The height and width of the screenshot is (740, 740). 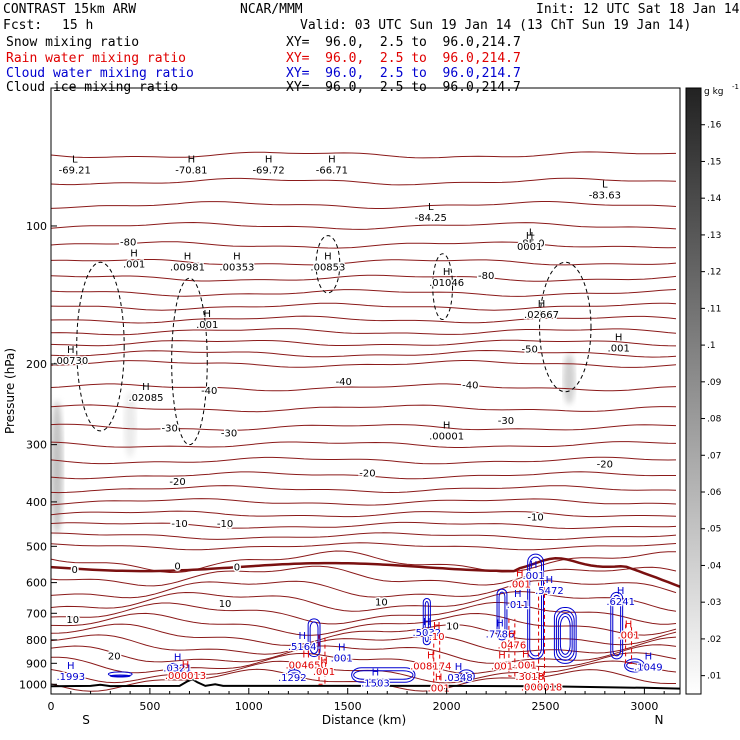 What do you see at coordinates (605, 185) in the screenshot?
I see `extremum-kind-5: L` at bounding box center [605, 185].